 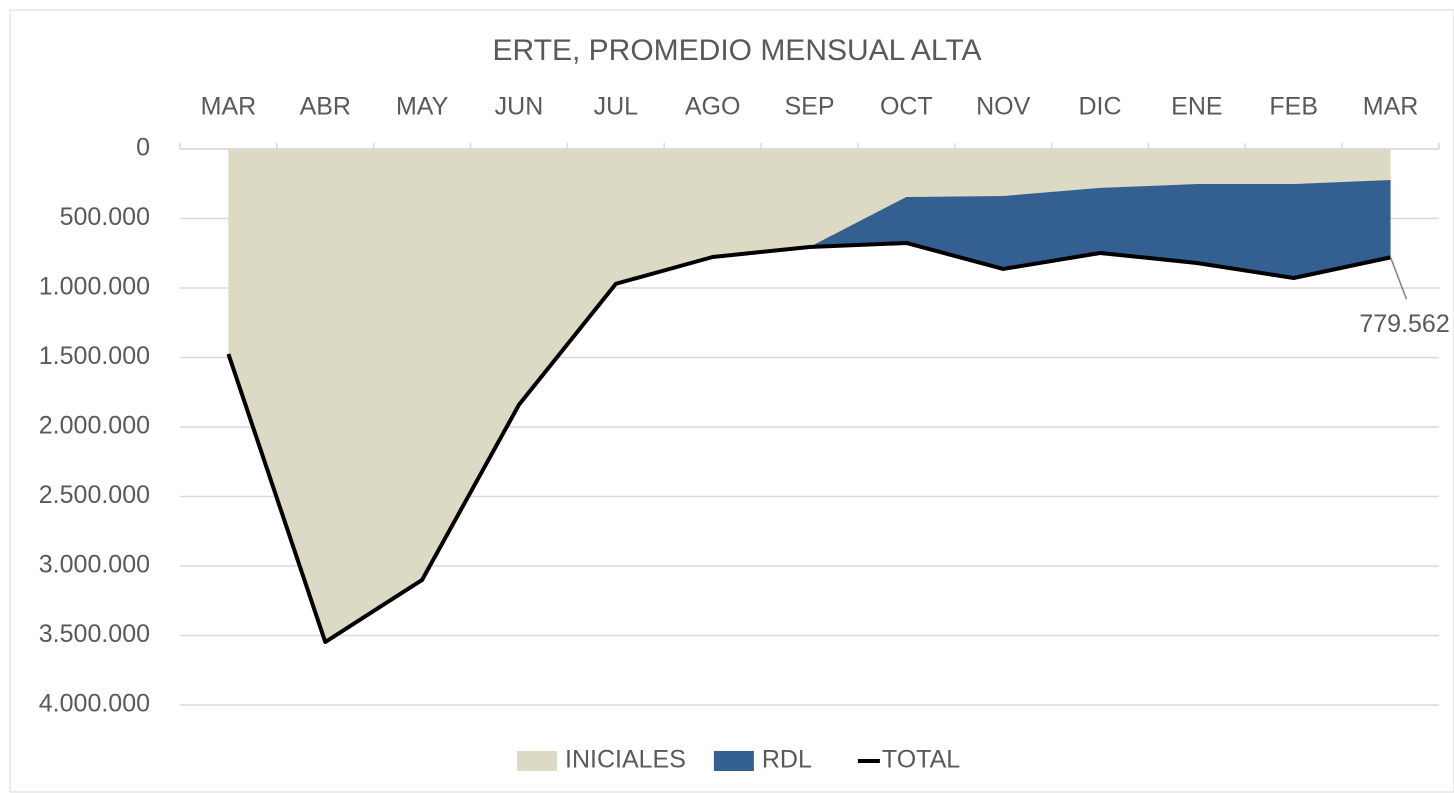 What do you see at coordinates (1003, 107) in the screenshot?
I see `x-tick-label: NOV` at bounding box center [1003, 107].